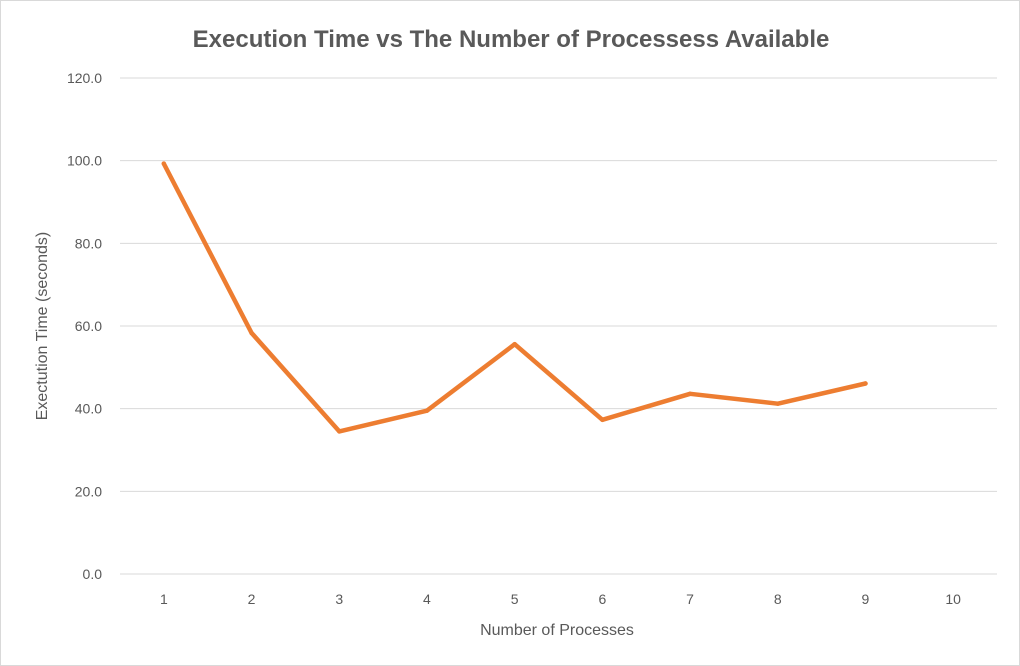  I want to click on y-tick-label: 100.0, so click(84, 161).